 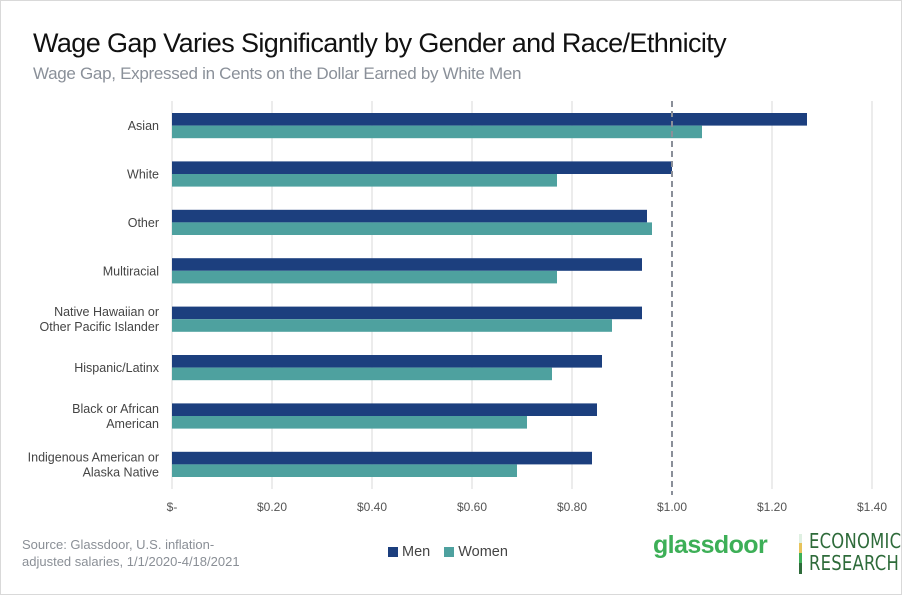 I want to click on category-label-line: Other, so click(x=143, y=223).